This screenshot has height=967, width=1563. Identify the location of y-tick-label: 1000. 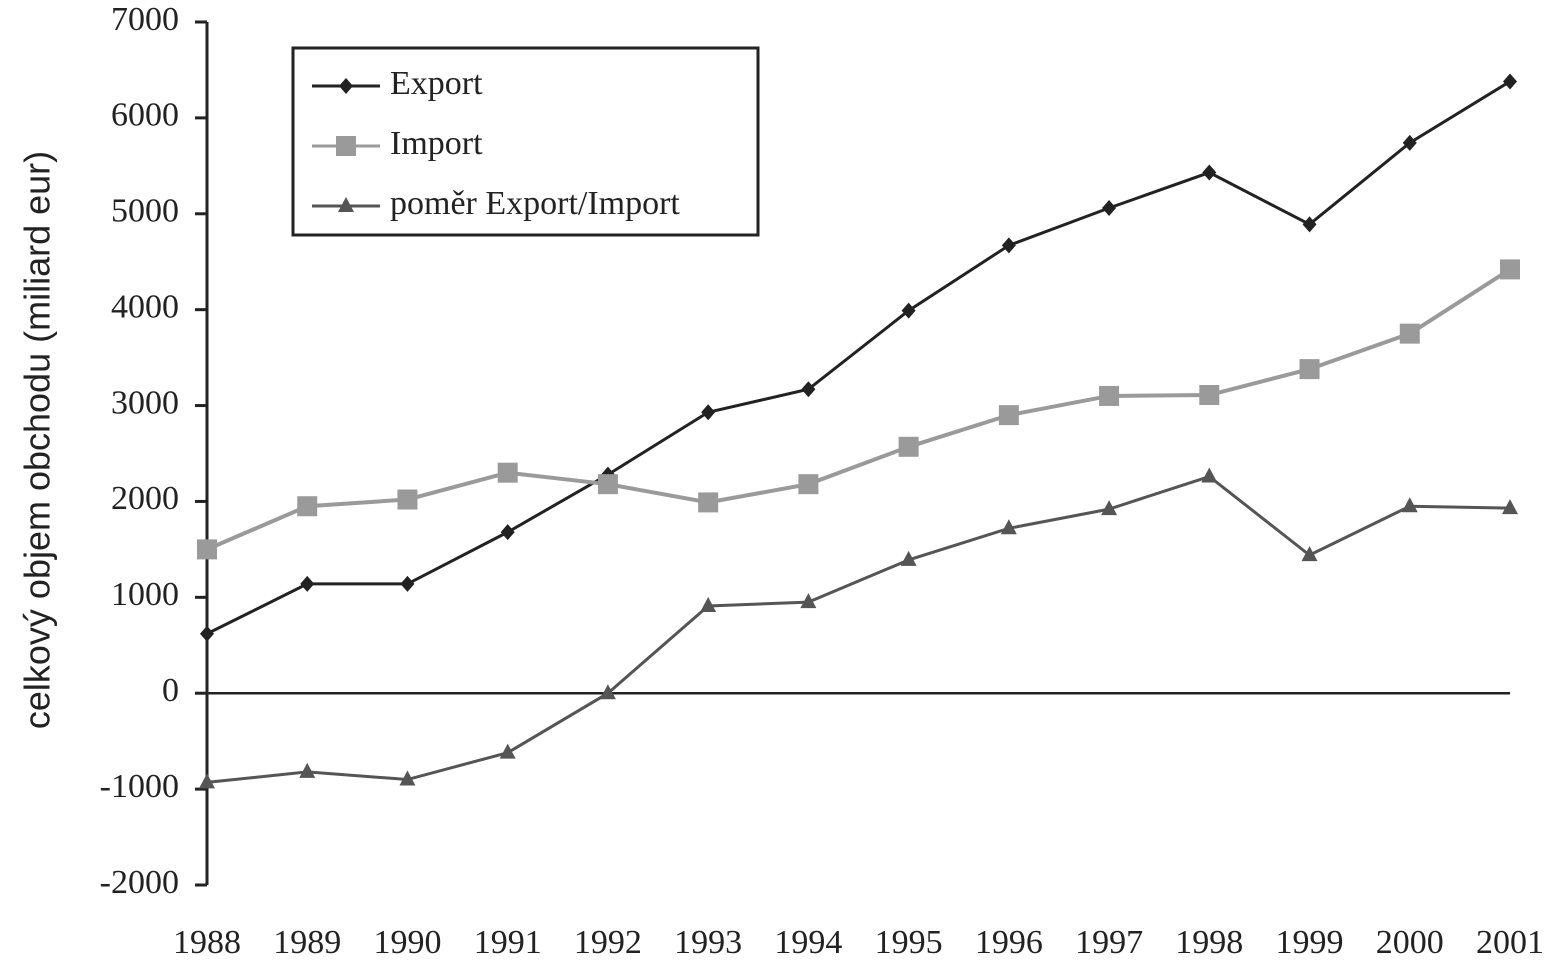
(145, 594).